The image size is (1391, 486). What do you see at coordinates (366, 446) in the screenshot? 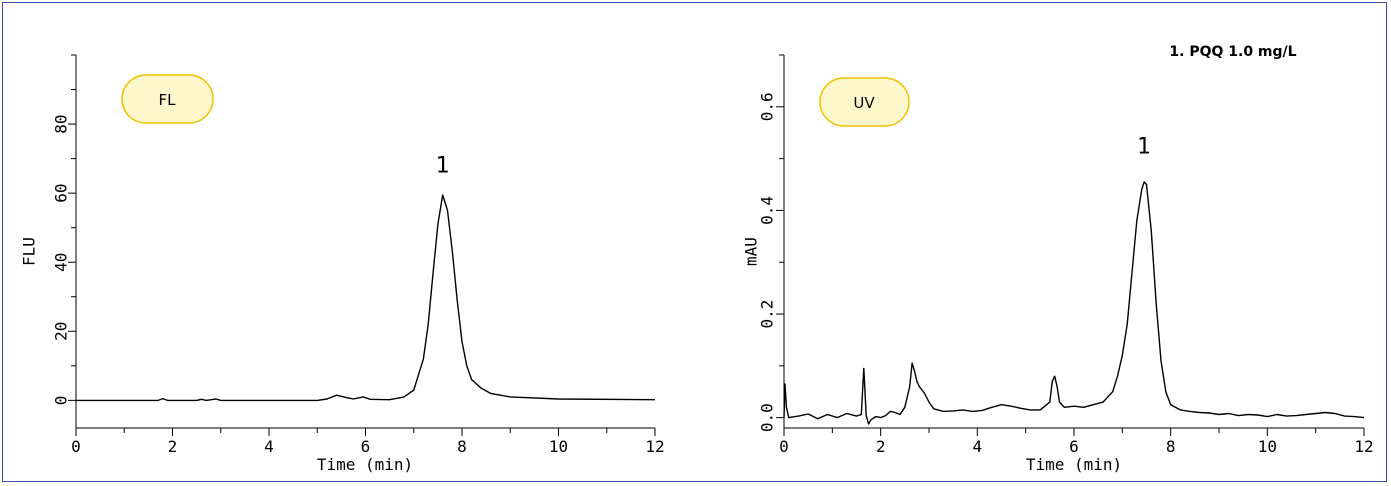
I see `fl-x-tick-label: 6` at bounding box center [366, 446].